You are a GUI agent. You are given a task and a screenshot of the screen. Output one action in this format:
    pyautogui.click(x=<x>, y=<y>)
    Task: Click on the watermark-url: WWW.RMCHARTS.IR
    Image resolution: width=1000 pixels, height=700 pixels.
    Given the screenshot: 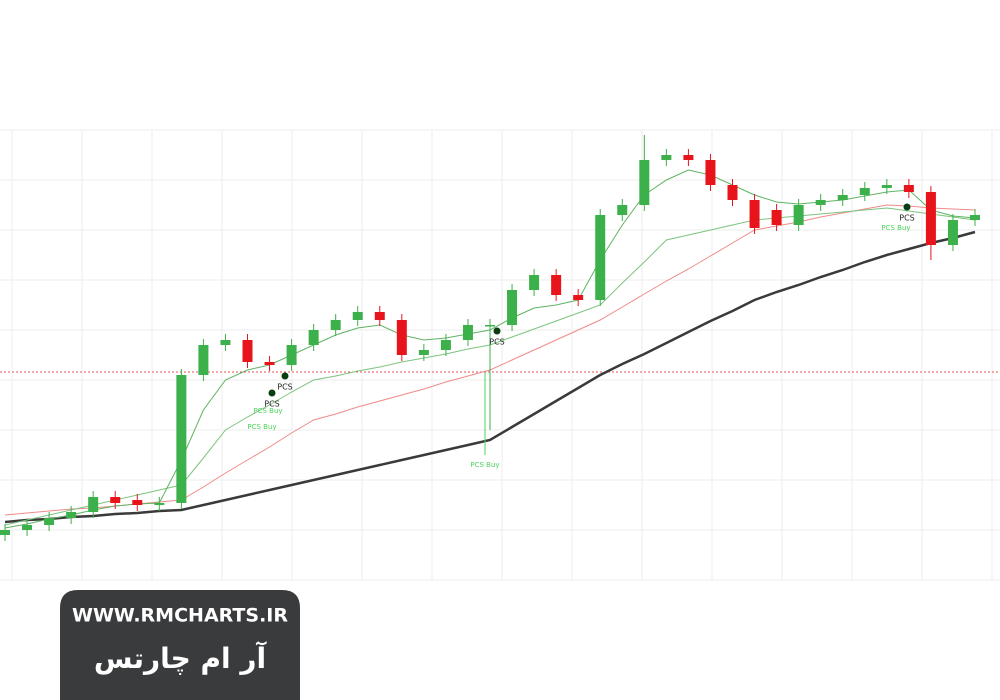 What is the action you would take?
    pyautogui.click(x=180, y=616)
    